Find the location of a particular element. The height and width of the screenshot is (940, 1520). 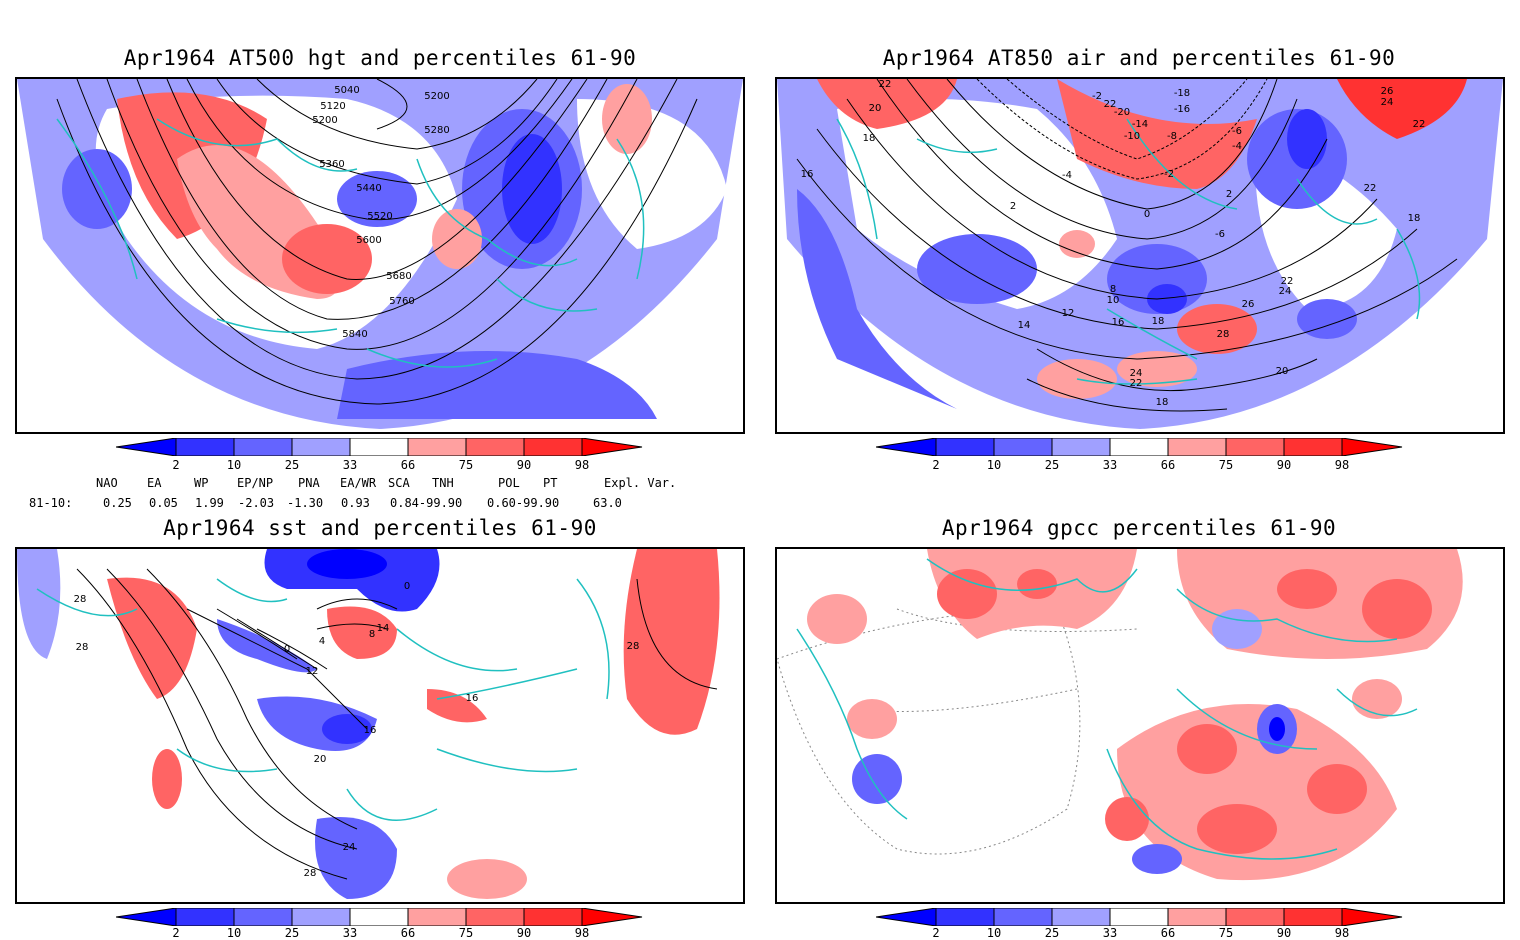

index-value: -2.03 is located at coordinates (256, 503).